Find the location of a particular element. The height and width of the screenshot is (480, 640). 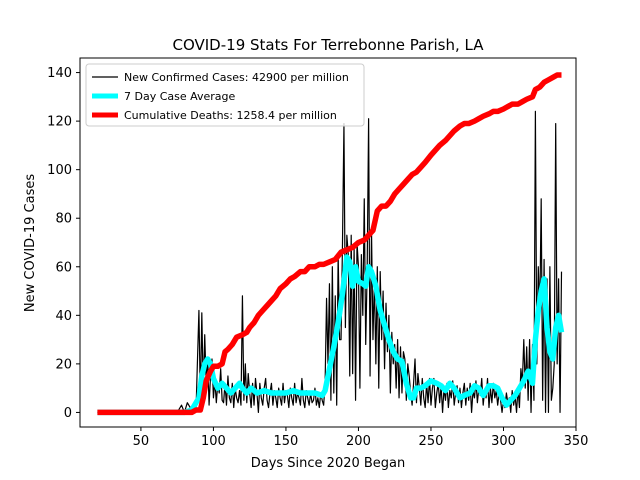

x-tick-label: 150 is located at coordinates (286, 441).